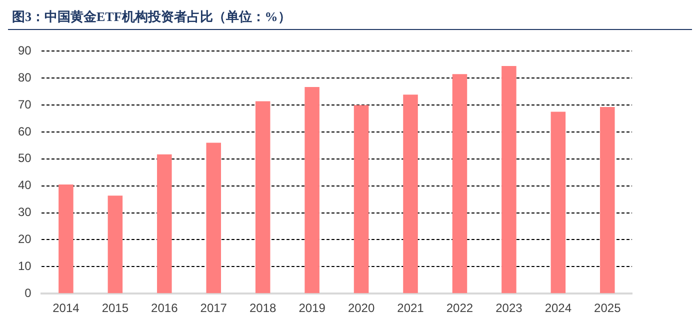  What do you see at coordinates (25, 158) in the screenshot?
I see `y-tick-label: 50` at bounding box center [25, 158].